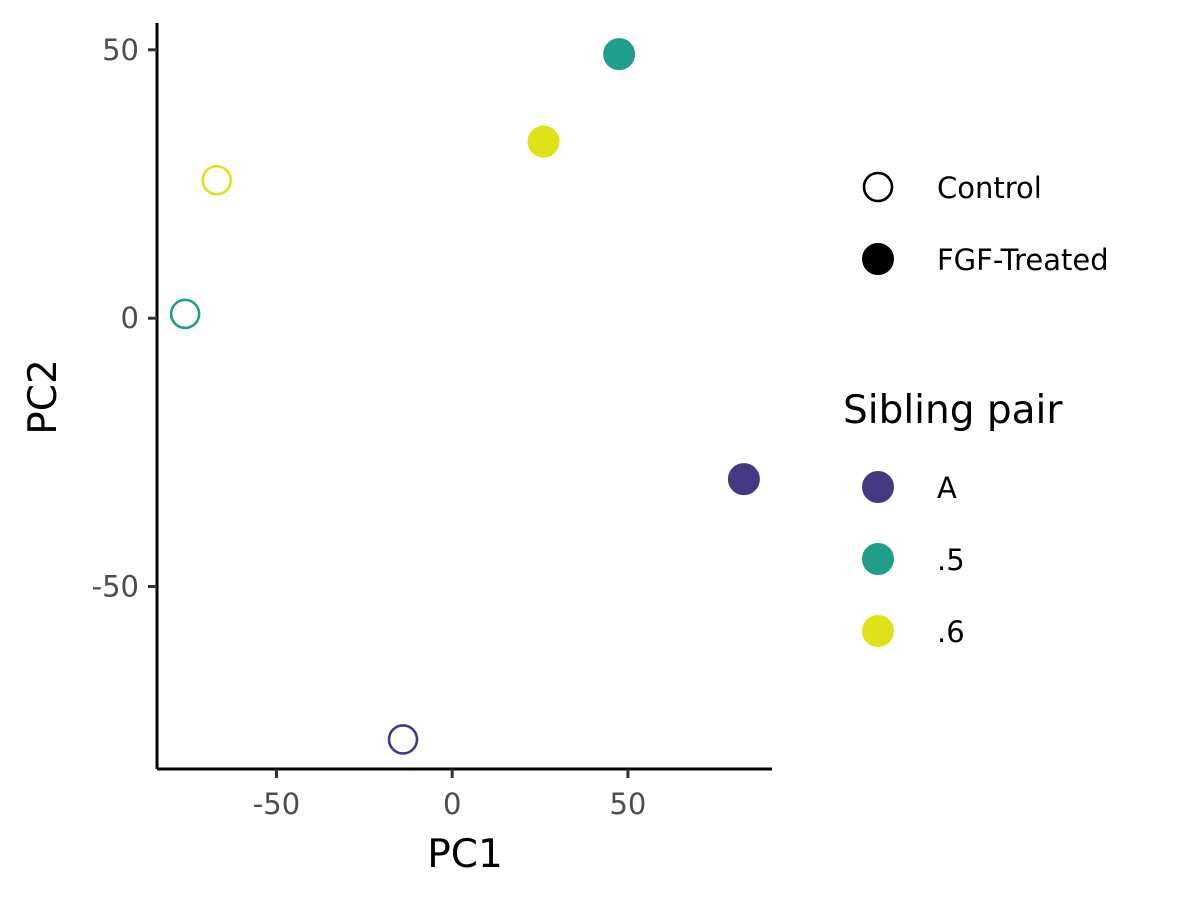 The image size is (1200, 900). I want to click on y-axis-title: PC2, so click(43, 397).